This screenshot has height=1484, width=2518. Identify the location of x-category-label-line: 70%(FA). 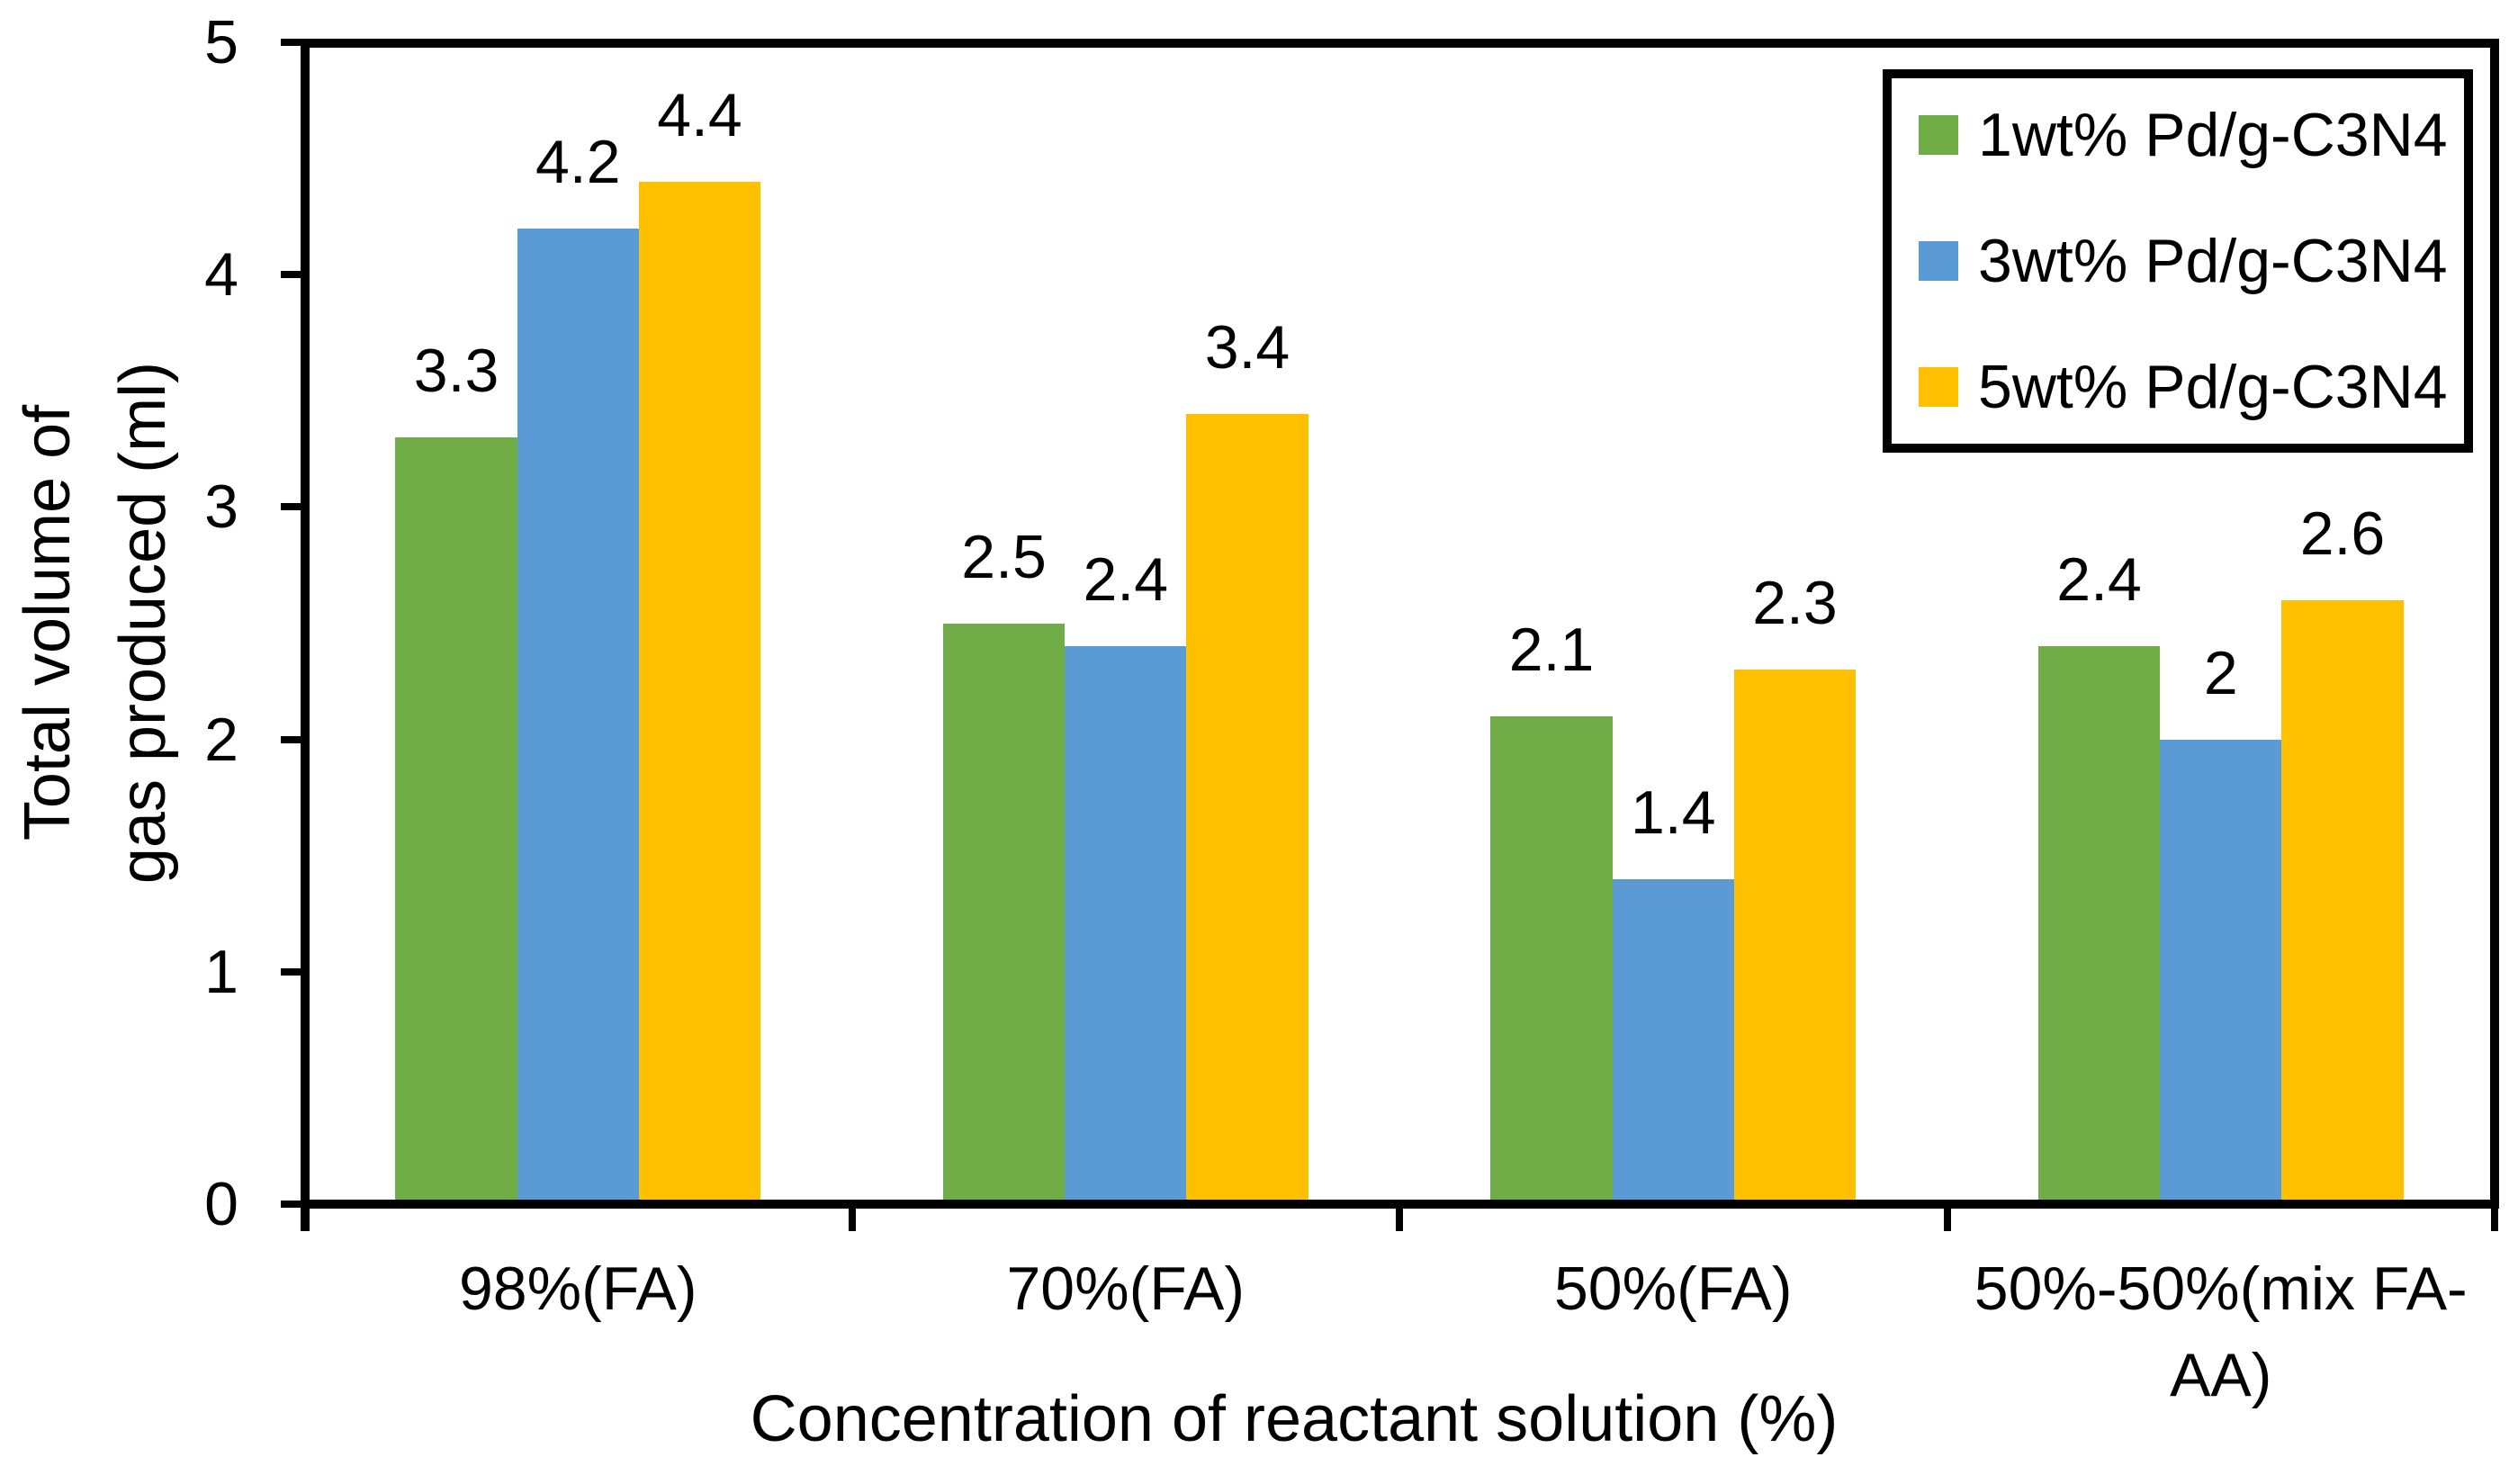
(1126, 1289).